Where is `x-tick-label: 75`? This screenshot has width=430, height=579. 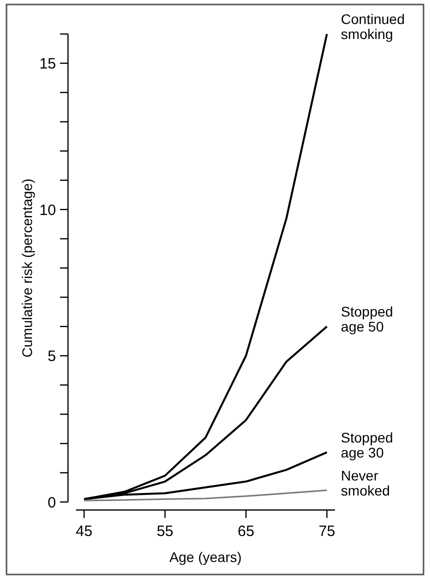 x-tick-label: 75 is located at coordinates (327, 531).